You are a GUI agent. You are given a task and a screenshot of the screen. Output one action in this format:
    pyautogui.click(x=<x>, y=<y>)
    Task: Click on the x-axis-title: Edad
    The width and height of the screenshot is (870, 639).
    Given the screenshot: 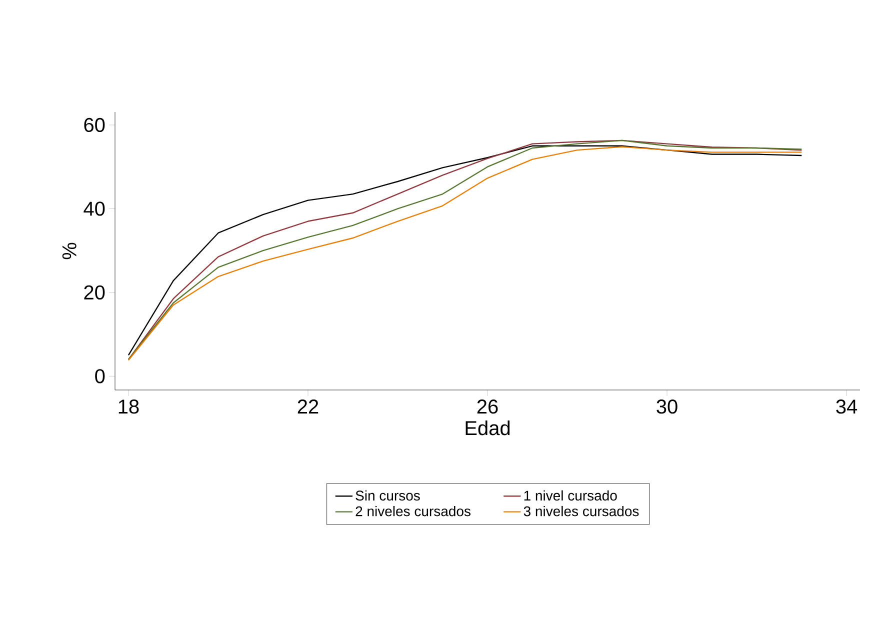 What is the action you would take?
    pyautogui.click(x=488, y=428)
    